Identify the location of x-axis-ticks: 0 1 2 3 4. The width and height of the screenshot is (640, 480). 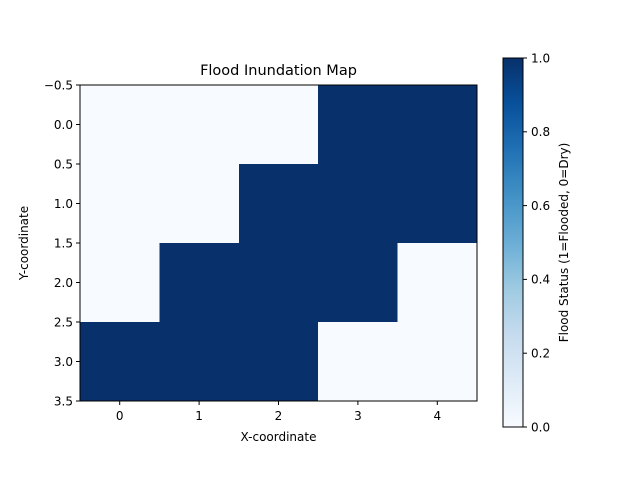
(278, 412).